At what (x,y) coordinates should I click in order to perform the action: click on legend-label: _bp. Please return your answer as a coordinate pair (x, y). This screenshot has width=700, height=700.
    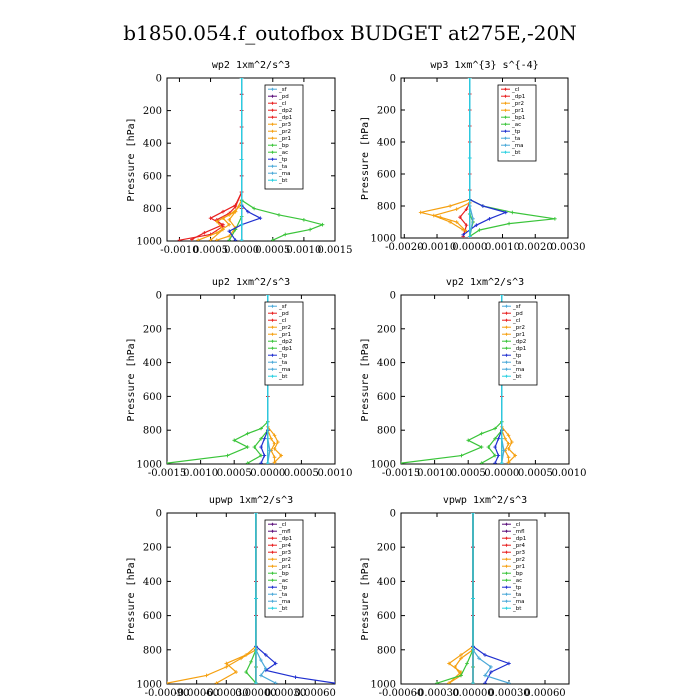
    Looking at the image, I should click on (517, 574).